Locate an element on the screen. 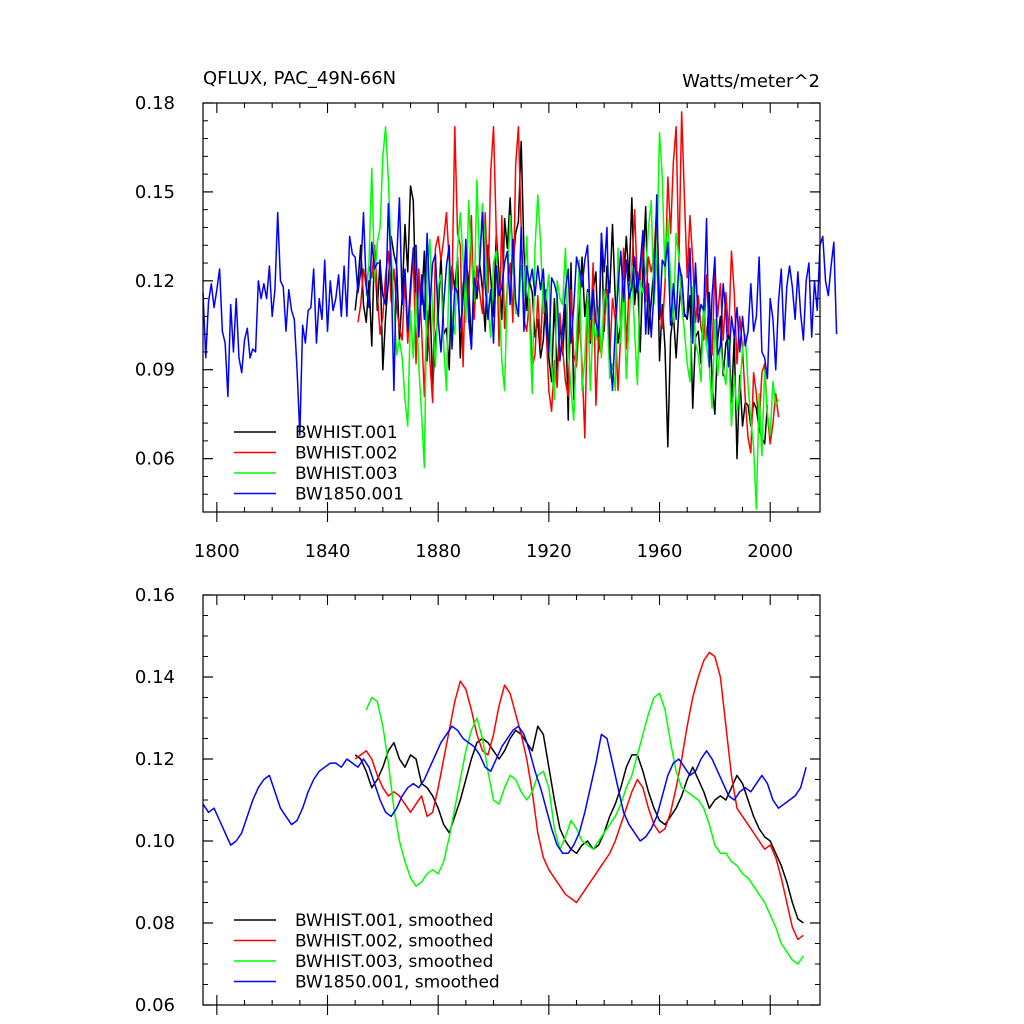 Image resolution: width=1024 pixels, height=1024 pixels. legend-label-bw1850-001: BW1850.001 is located at coordinates (349, 495).